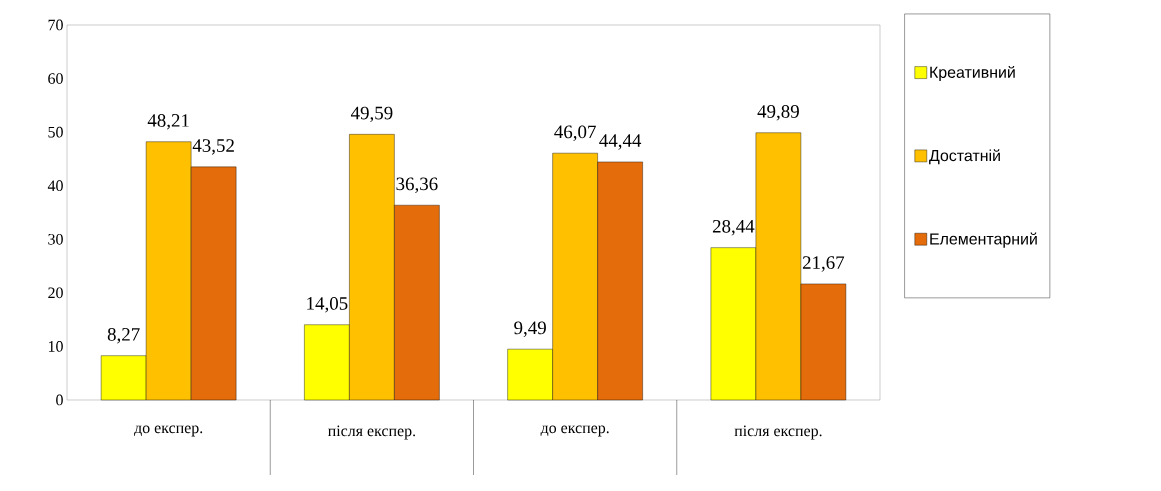  Describe the element at coordinates (972, 73) in the screenshot. I see `legend-label: Креативний` at that location.